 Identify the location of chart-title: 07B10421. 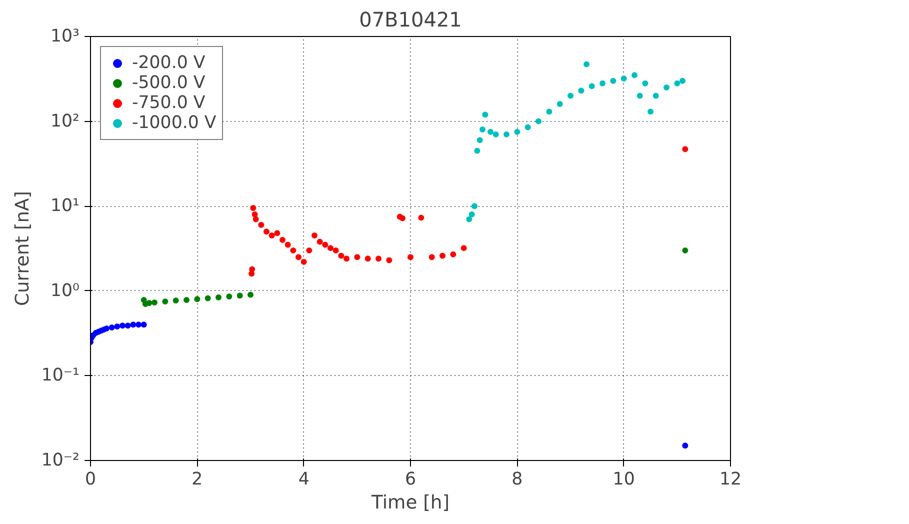
(410, 20).